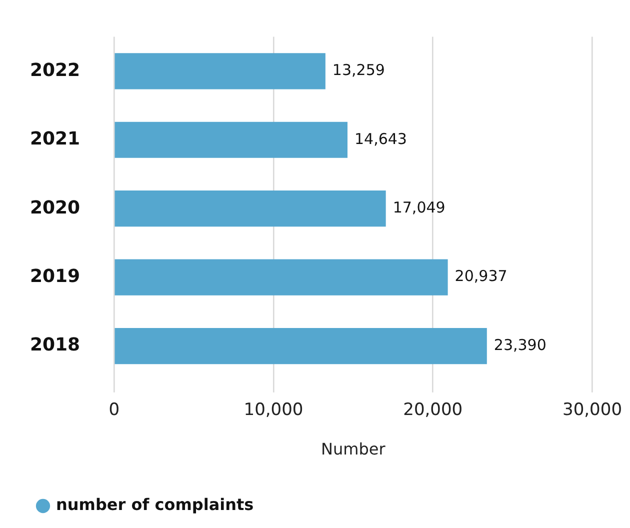 The image size is (630, 528). I want to click on data-label: 20,937, so click(481, 276).